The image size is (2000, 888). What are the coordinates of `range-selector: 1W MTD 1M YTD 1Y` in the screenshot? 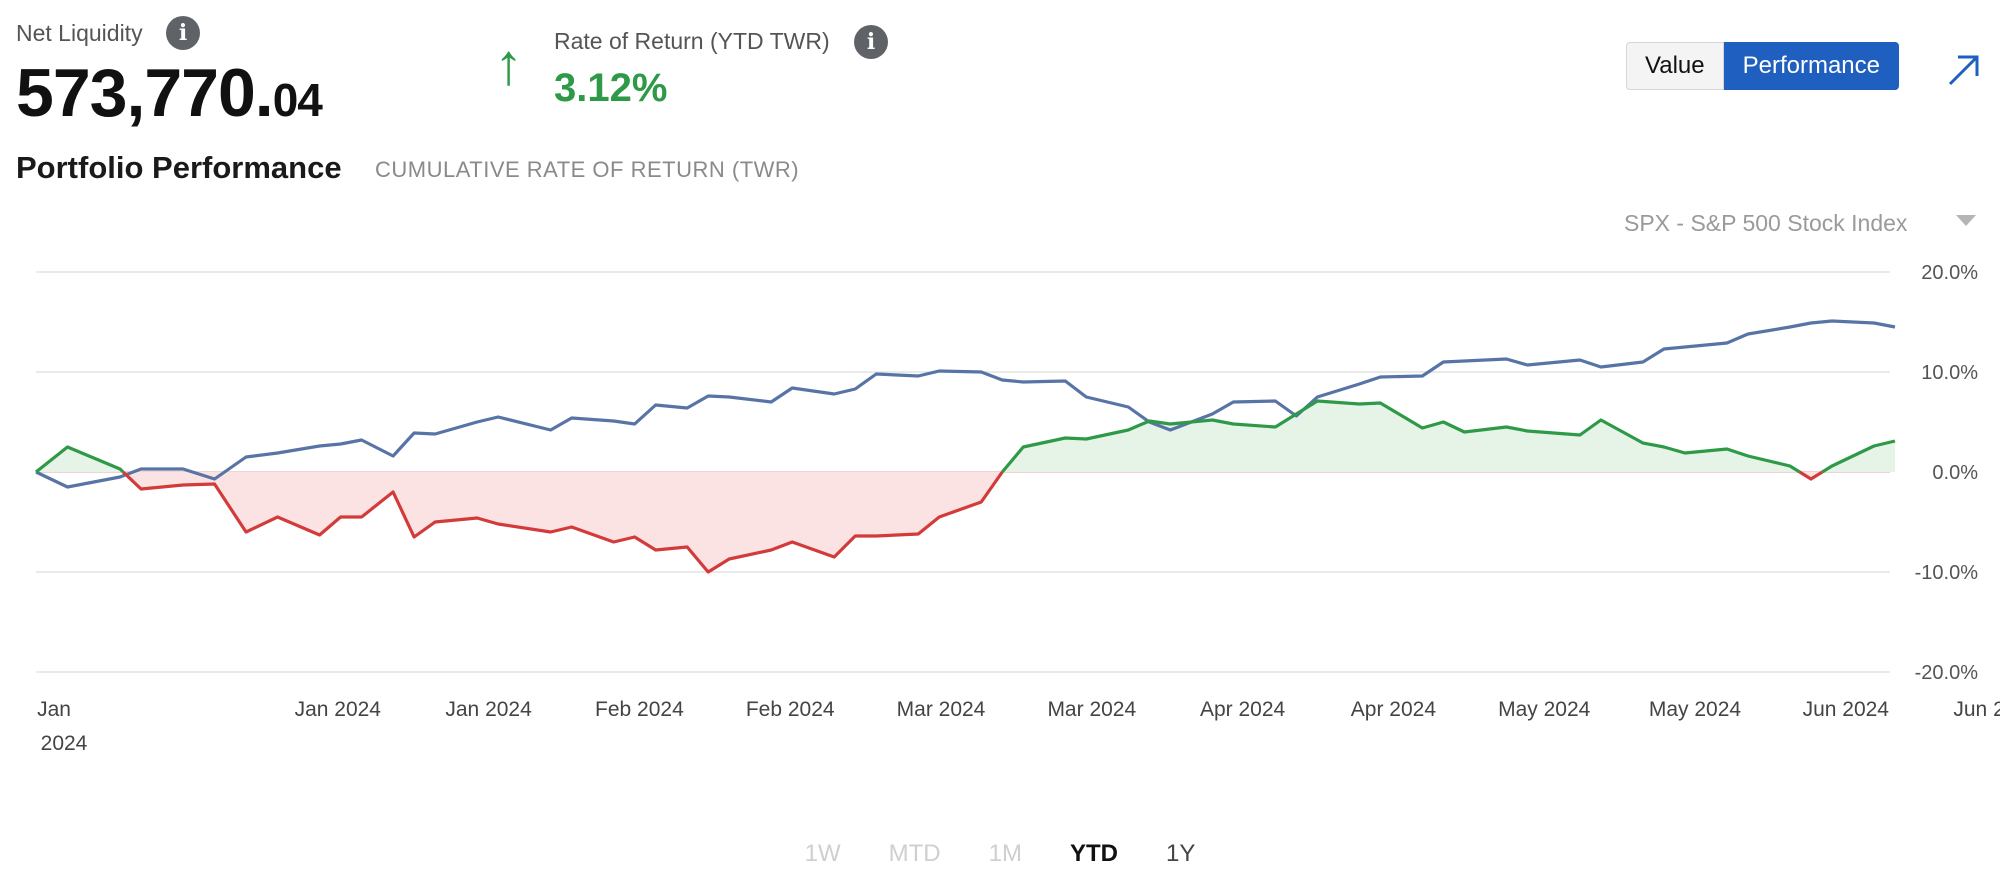 It's located at (1000, 854).